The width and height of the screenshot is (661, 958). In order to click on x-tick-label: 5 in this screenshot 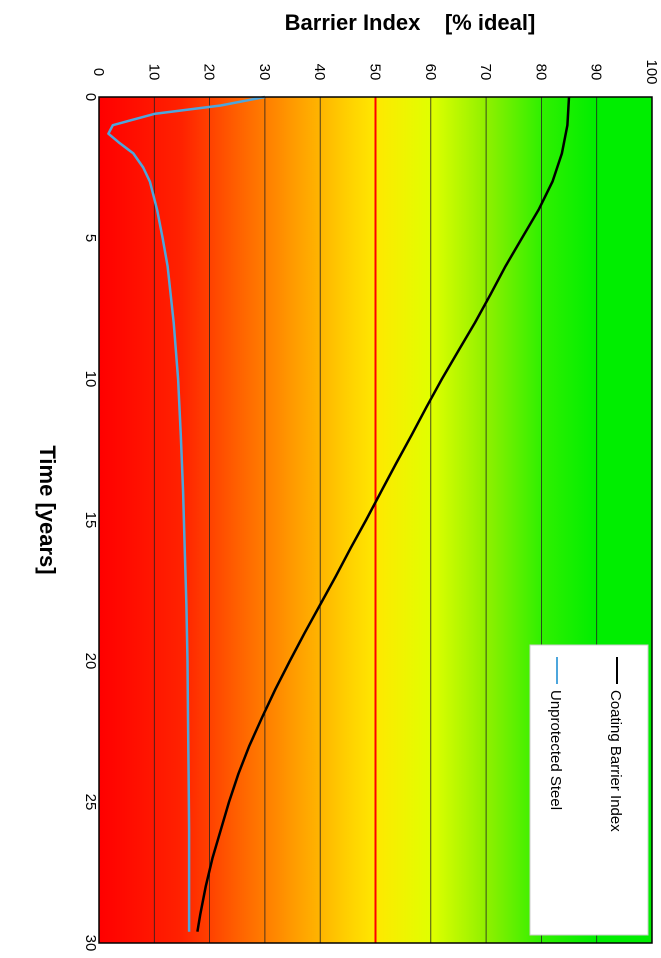, I will do `click(90, 238)`.